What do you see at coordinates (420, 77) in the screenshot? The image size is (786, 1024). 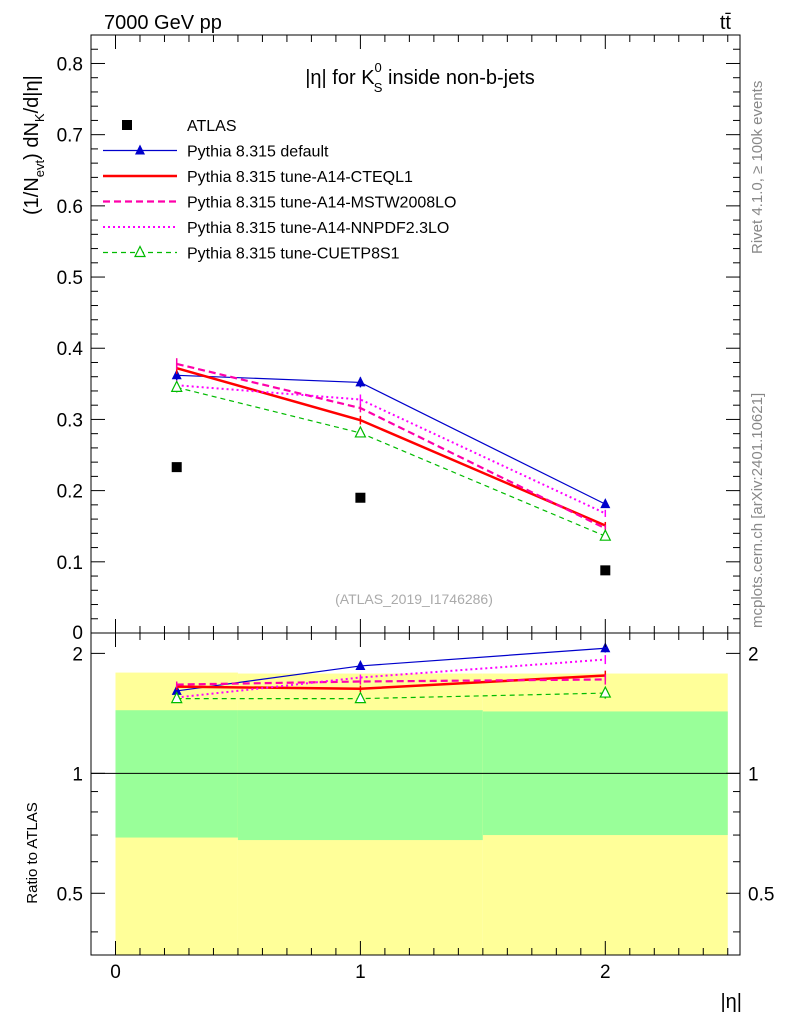 I see `main-title: |η| for K0 S inside non-b-jets` at bounding box center [420, 77].